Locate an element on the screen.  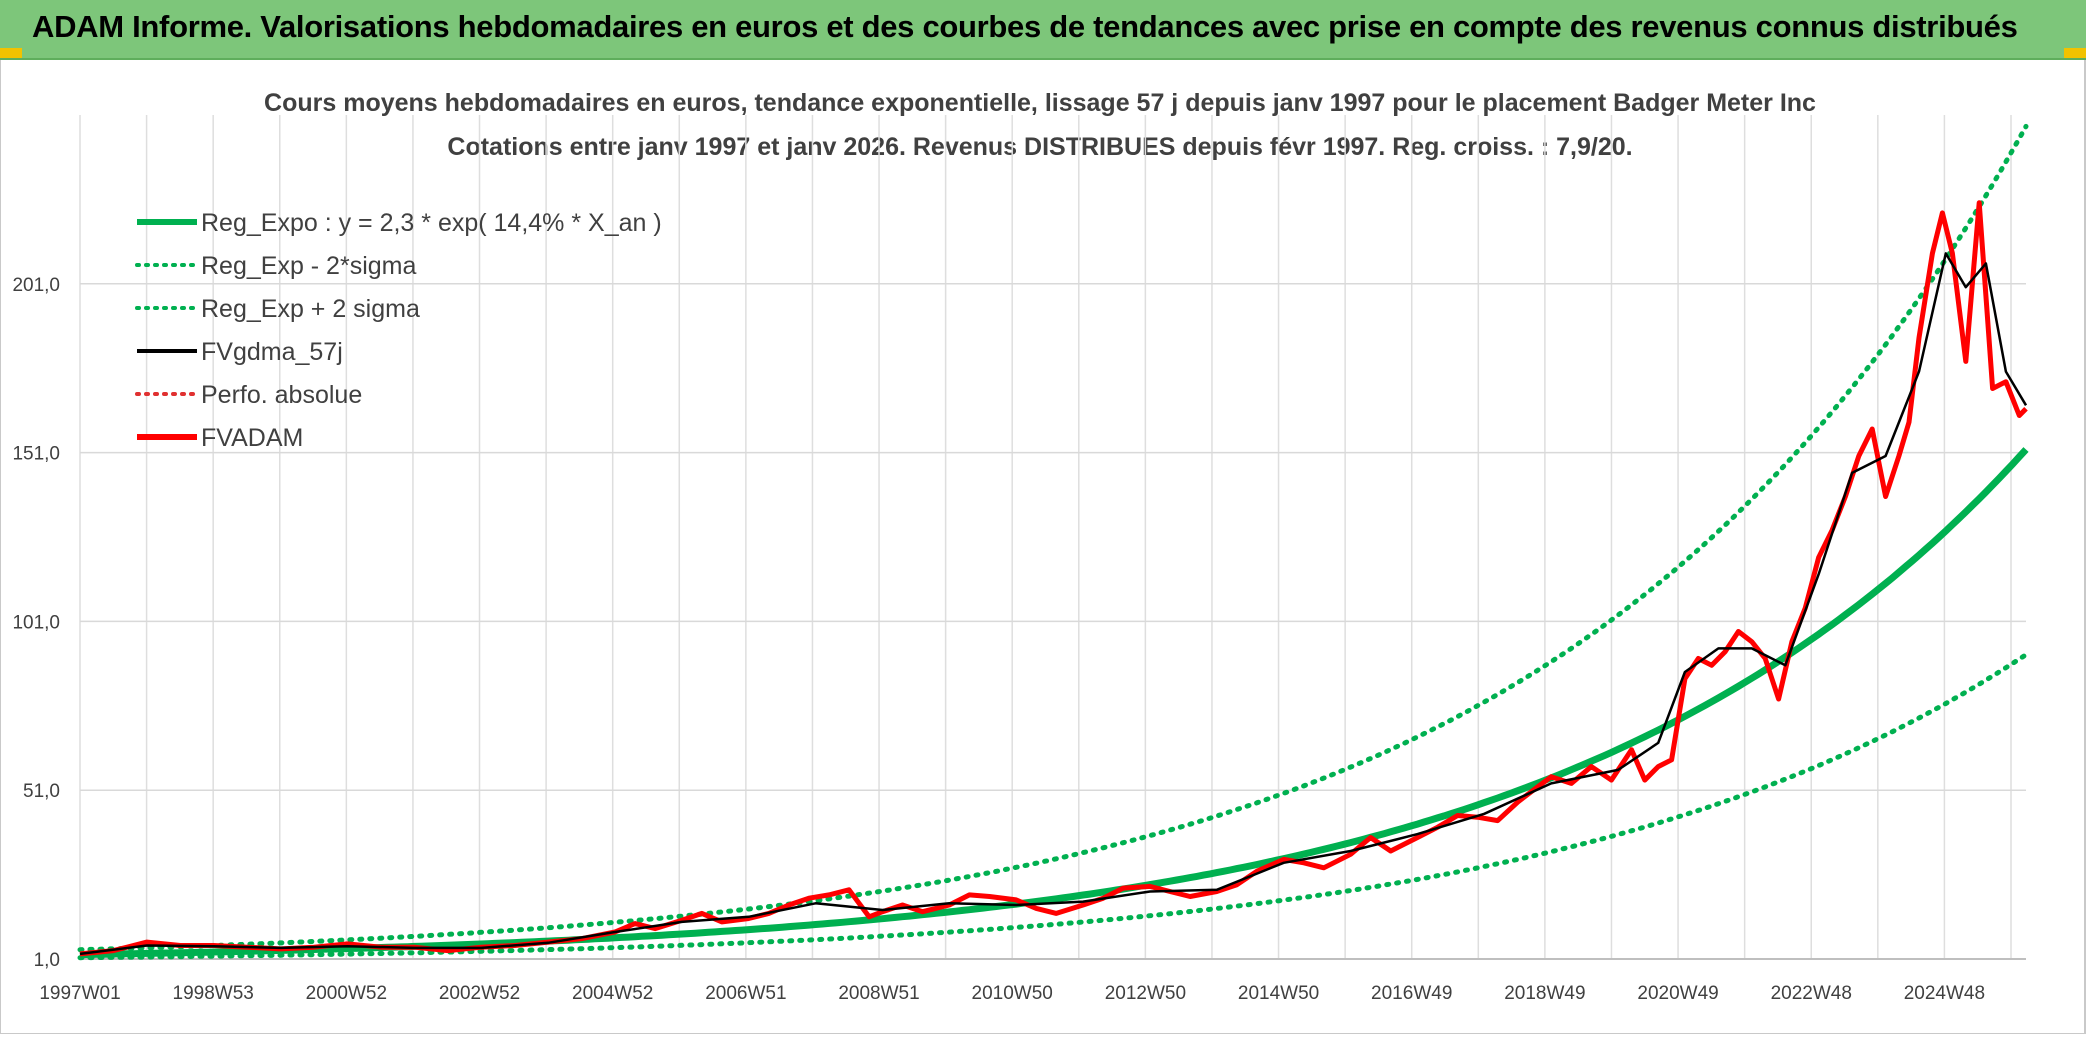
x-tick-label: 2022W48 is located at coordinates (1811, 993).